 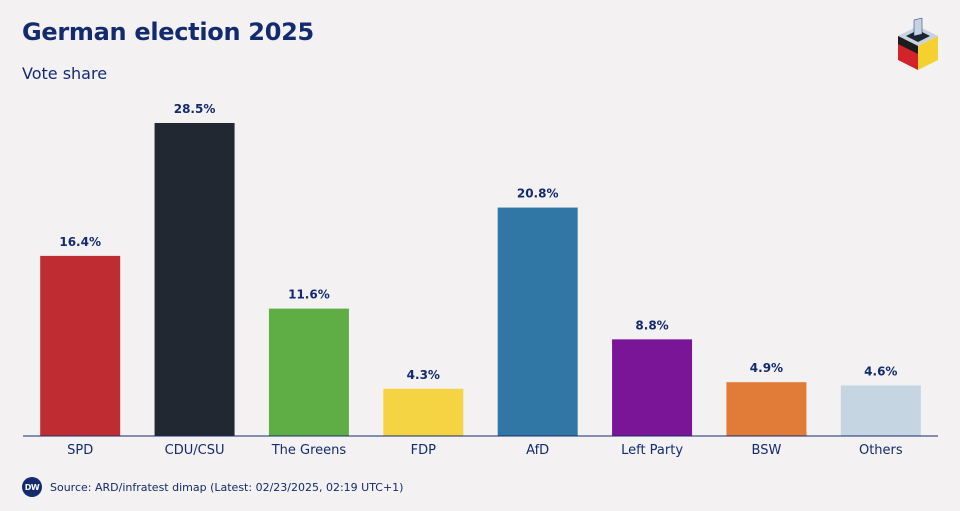 I want to click on bar-the-greens, so click(x=308, y=372).